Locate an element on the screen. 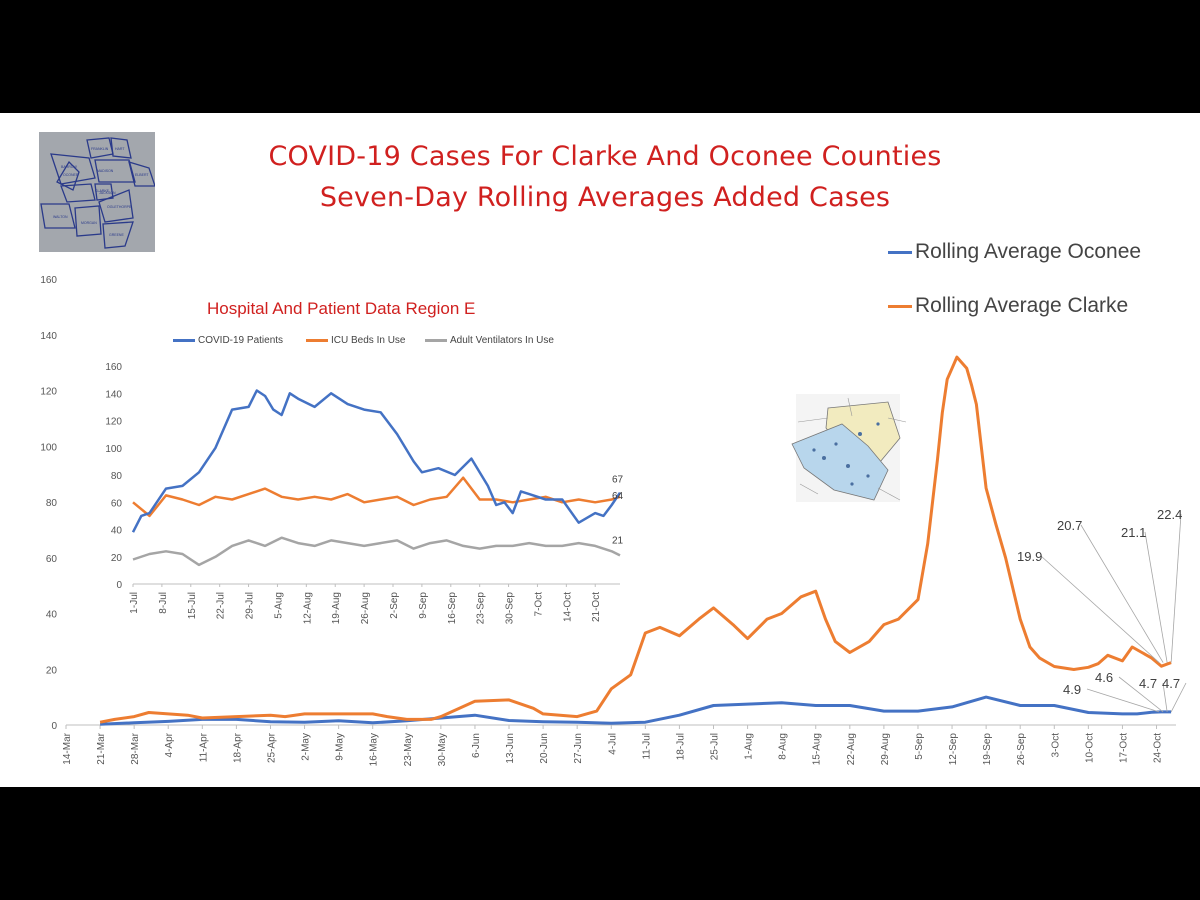 Image resolution: width=1200 pixels, height=900 pixels. inset-y-tick-label: 140 is located at coordinates (113, 394).